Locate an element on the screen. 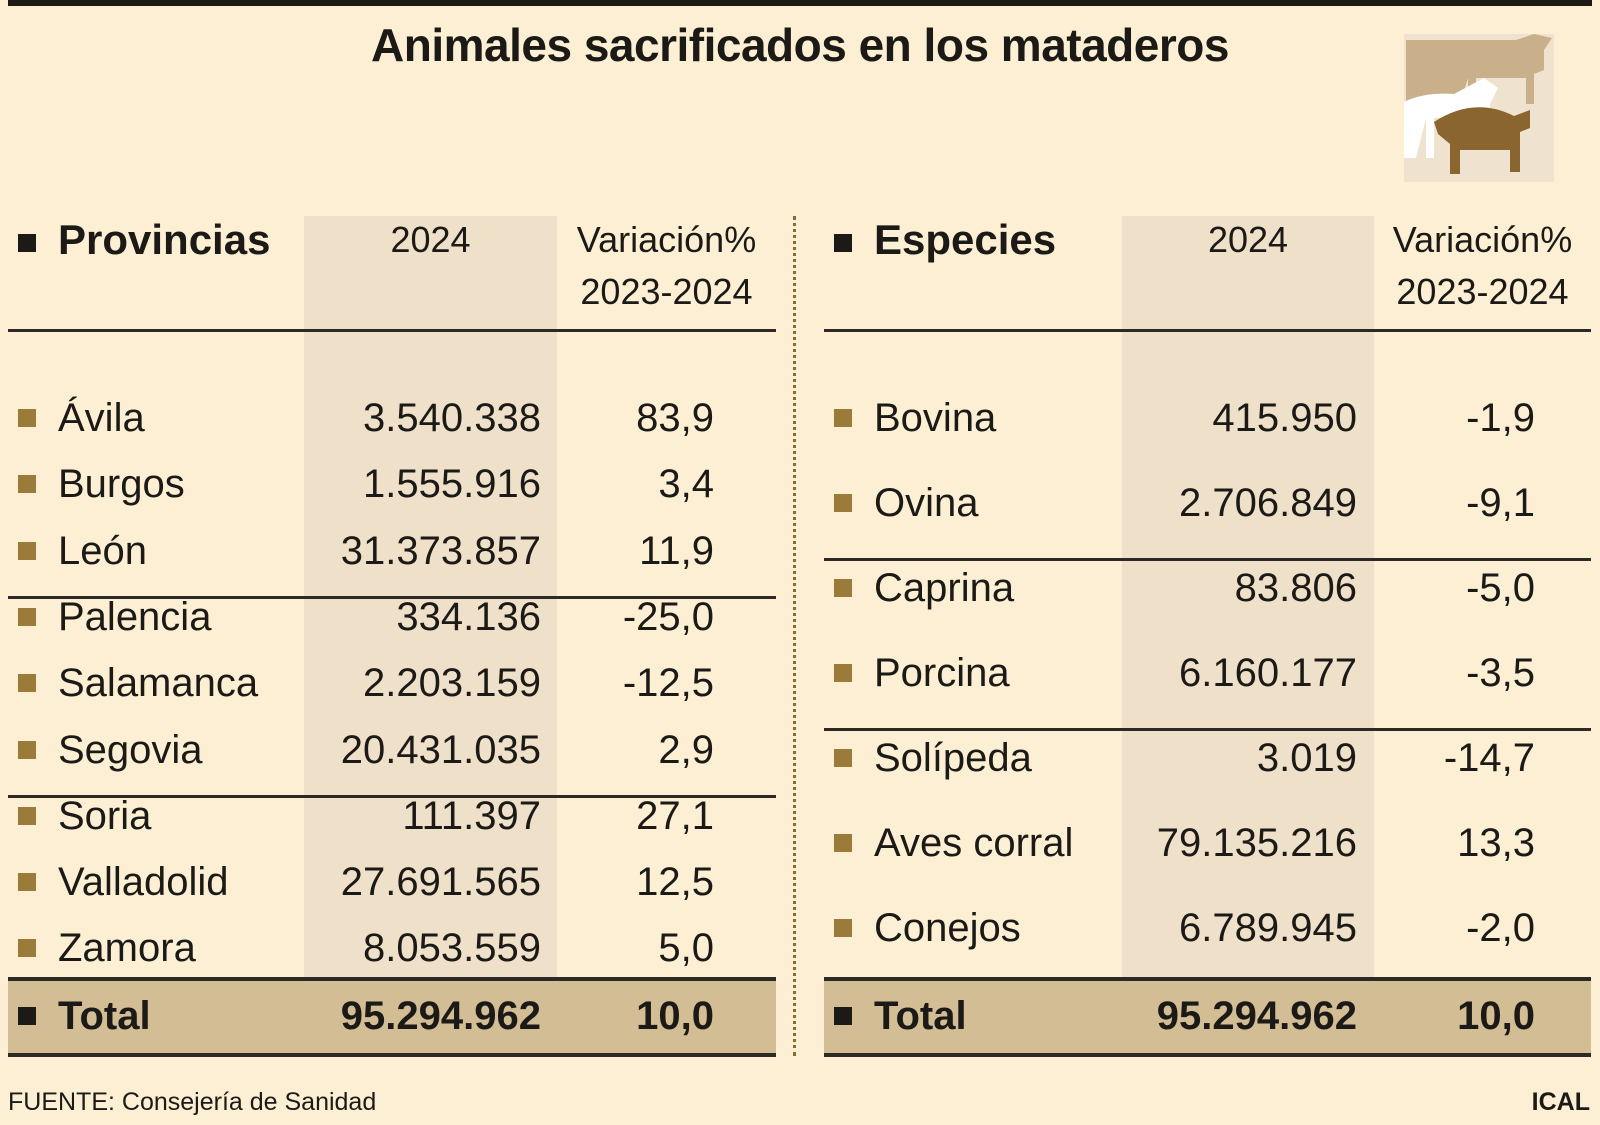 The image size is (1600, 1125). row-variation: 2,9 is located at coordinates (686, 749).